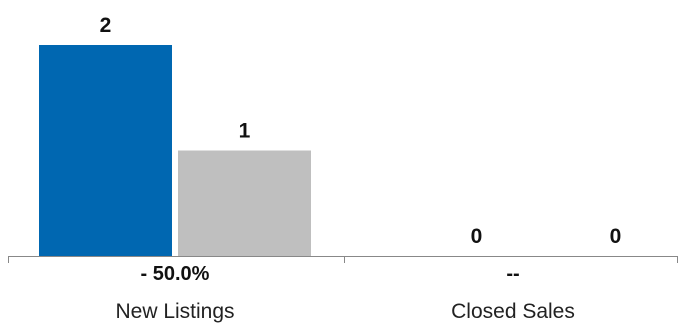  Describe the element at coordinates (106, 25) in the screenshot. I see `bar-value-label: 2` at that location.